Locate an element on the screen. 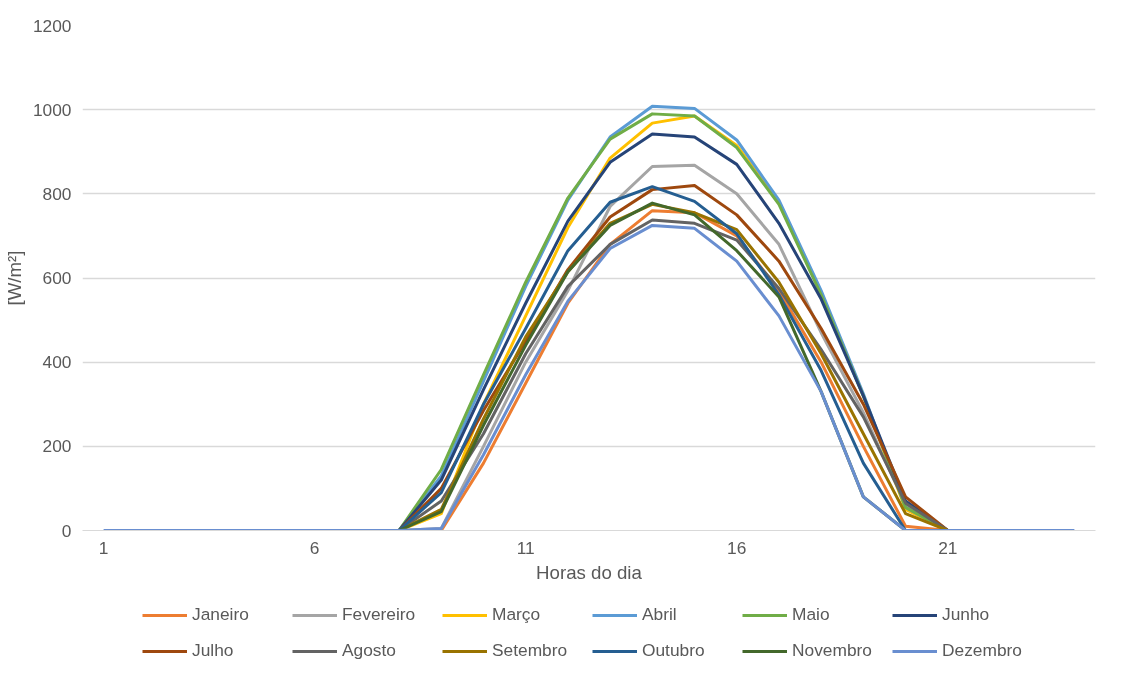  y-tick-label: 1000 is located at coordinates (52, 109).